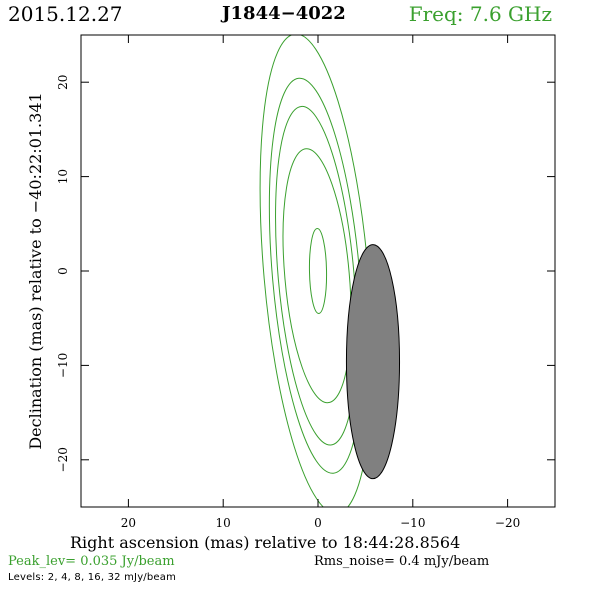 The width and height of the screenshot is (590, 590). I want to click on x-tick-label: 0, so click(318, 523).